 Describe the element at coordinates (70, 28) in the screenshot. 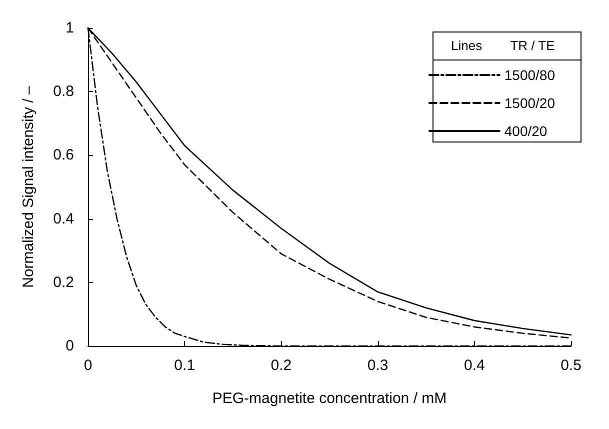

I see `y-tick-label: 1` at that location.